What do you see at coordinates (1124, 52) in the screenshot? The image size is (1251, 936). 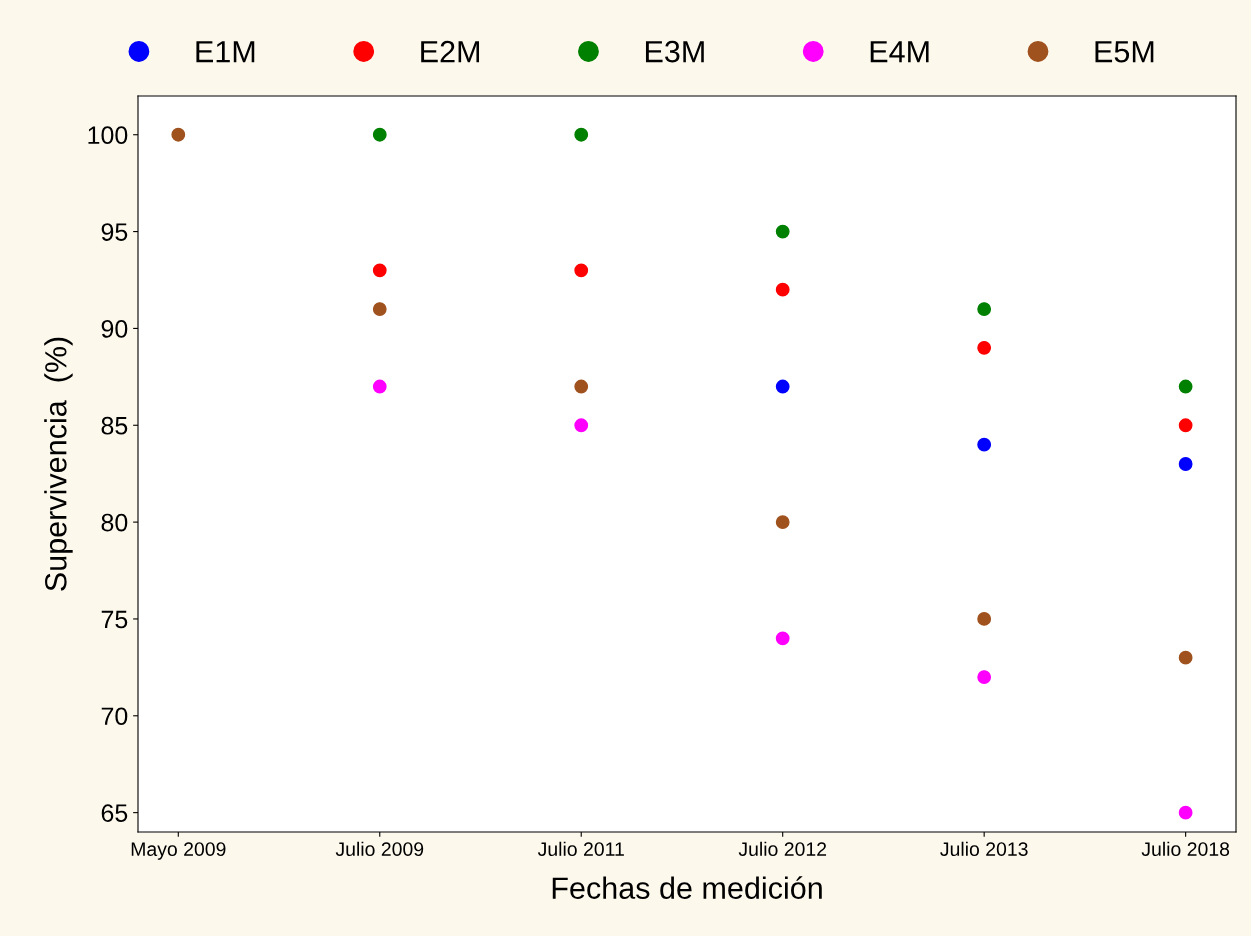 I see `legend-label: E5M` at bounding box center [1124, 52].